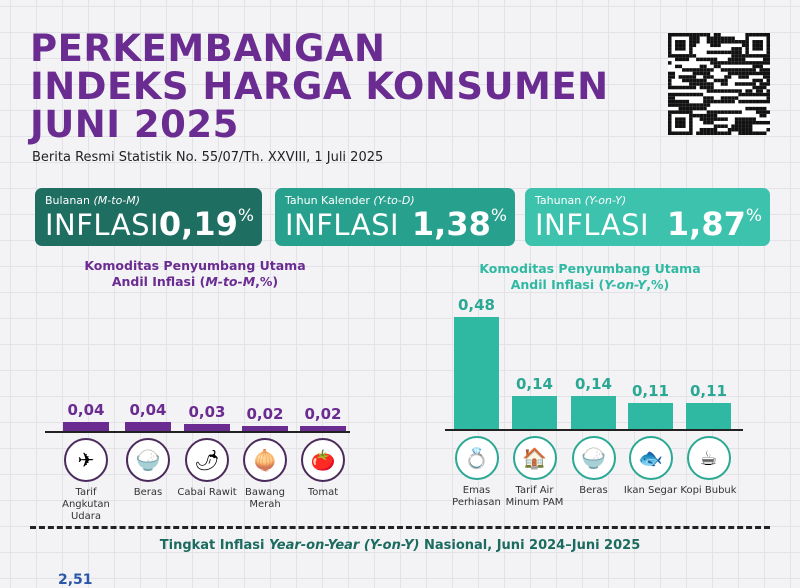 Image resolution: width=800 pixels, height=588 pixels. Describe the element at coordinates (708, 458) in the screenshot. I see `coffee-icon: ☕` at that location.